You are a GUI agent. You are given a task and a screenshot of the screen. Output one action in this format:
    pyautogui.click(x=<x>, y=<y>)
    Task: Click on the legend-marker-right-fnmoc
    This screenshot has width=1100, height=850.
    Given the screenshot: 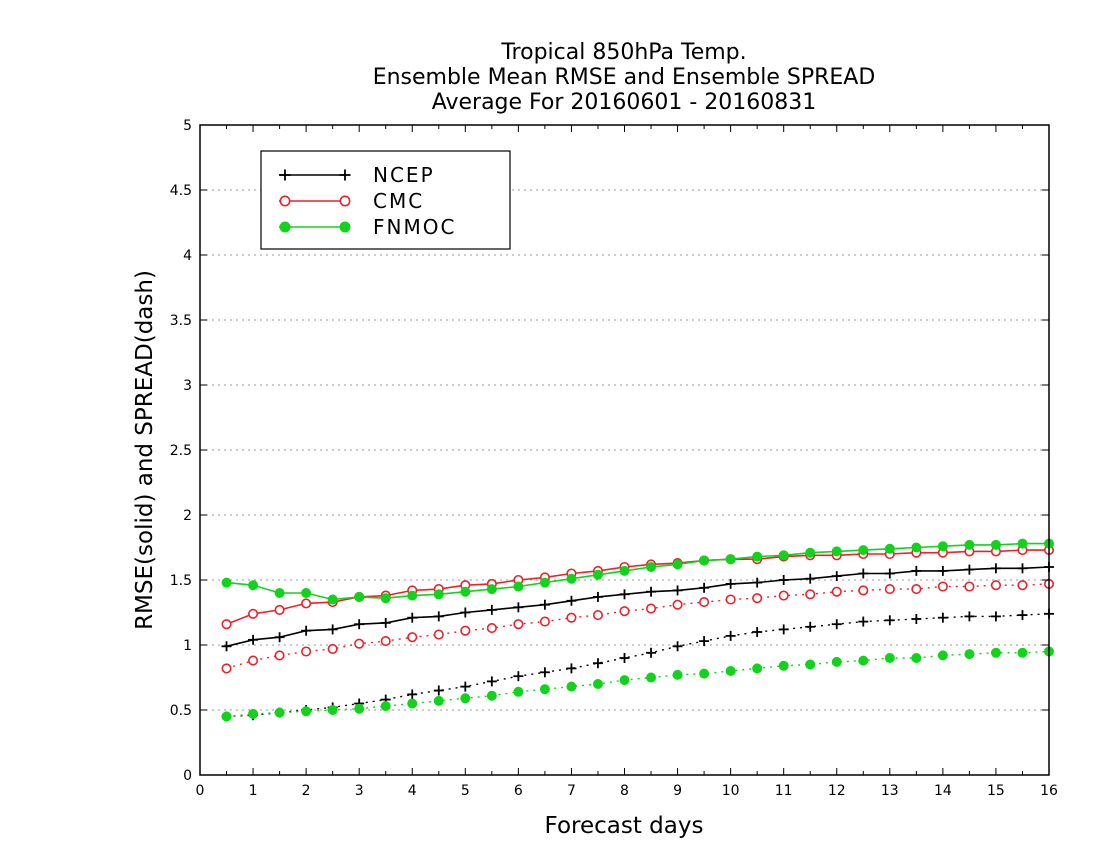 What is the action you would take?
    pyautogui.click(x=345, y=227)
    